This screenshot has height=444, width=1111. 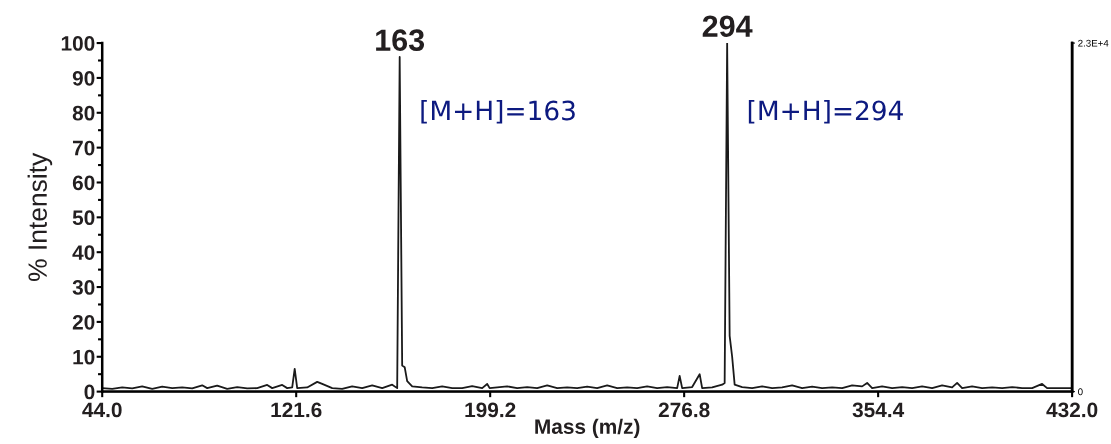 What do you see at coordinates (89, 392) in the screenshot?
I see `y-tick-label: 0` at bounding box center [89, 392].